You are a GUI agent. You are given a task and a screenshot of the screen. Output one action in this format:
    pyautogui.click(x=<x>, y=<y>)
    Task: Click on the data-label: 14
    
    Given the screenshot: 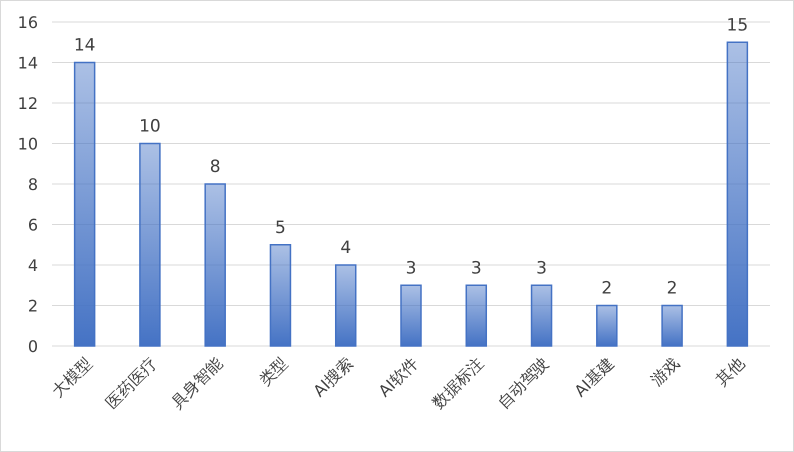 What is the action you would take?
    pyautogui.click(x=85, y=46)
    